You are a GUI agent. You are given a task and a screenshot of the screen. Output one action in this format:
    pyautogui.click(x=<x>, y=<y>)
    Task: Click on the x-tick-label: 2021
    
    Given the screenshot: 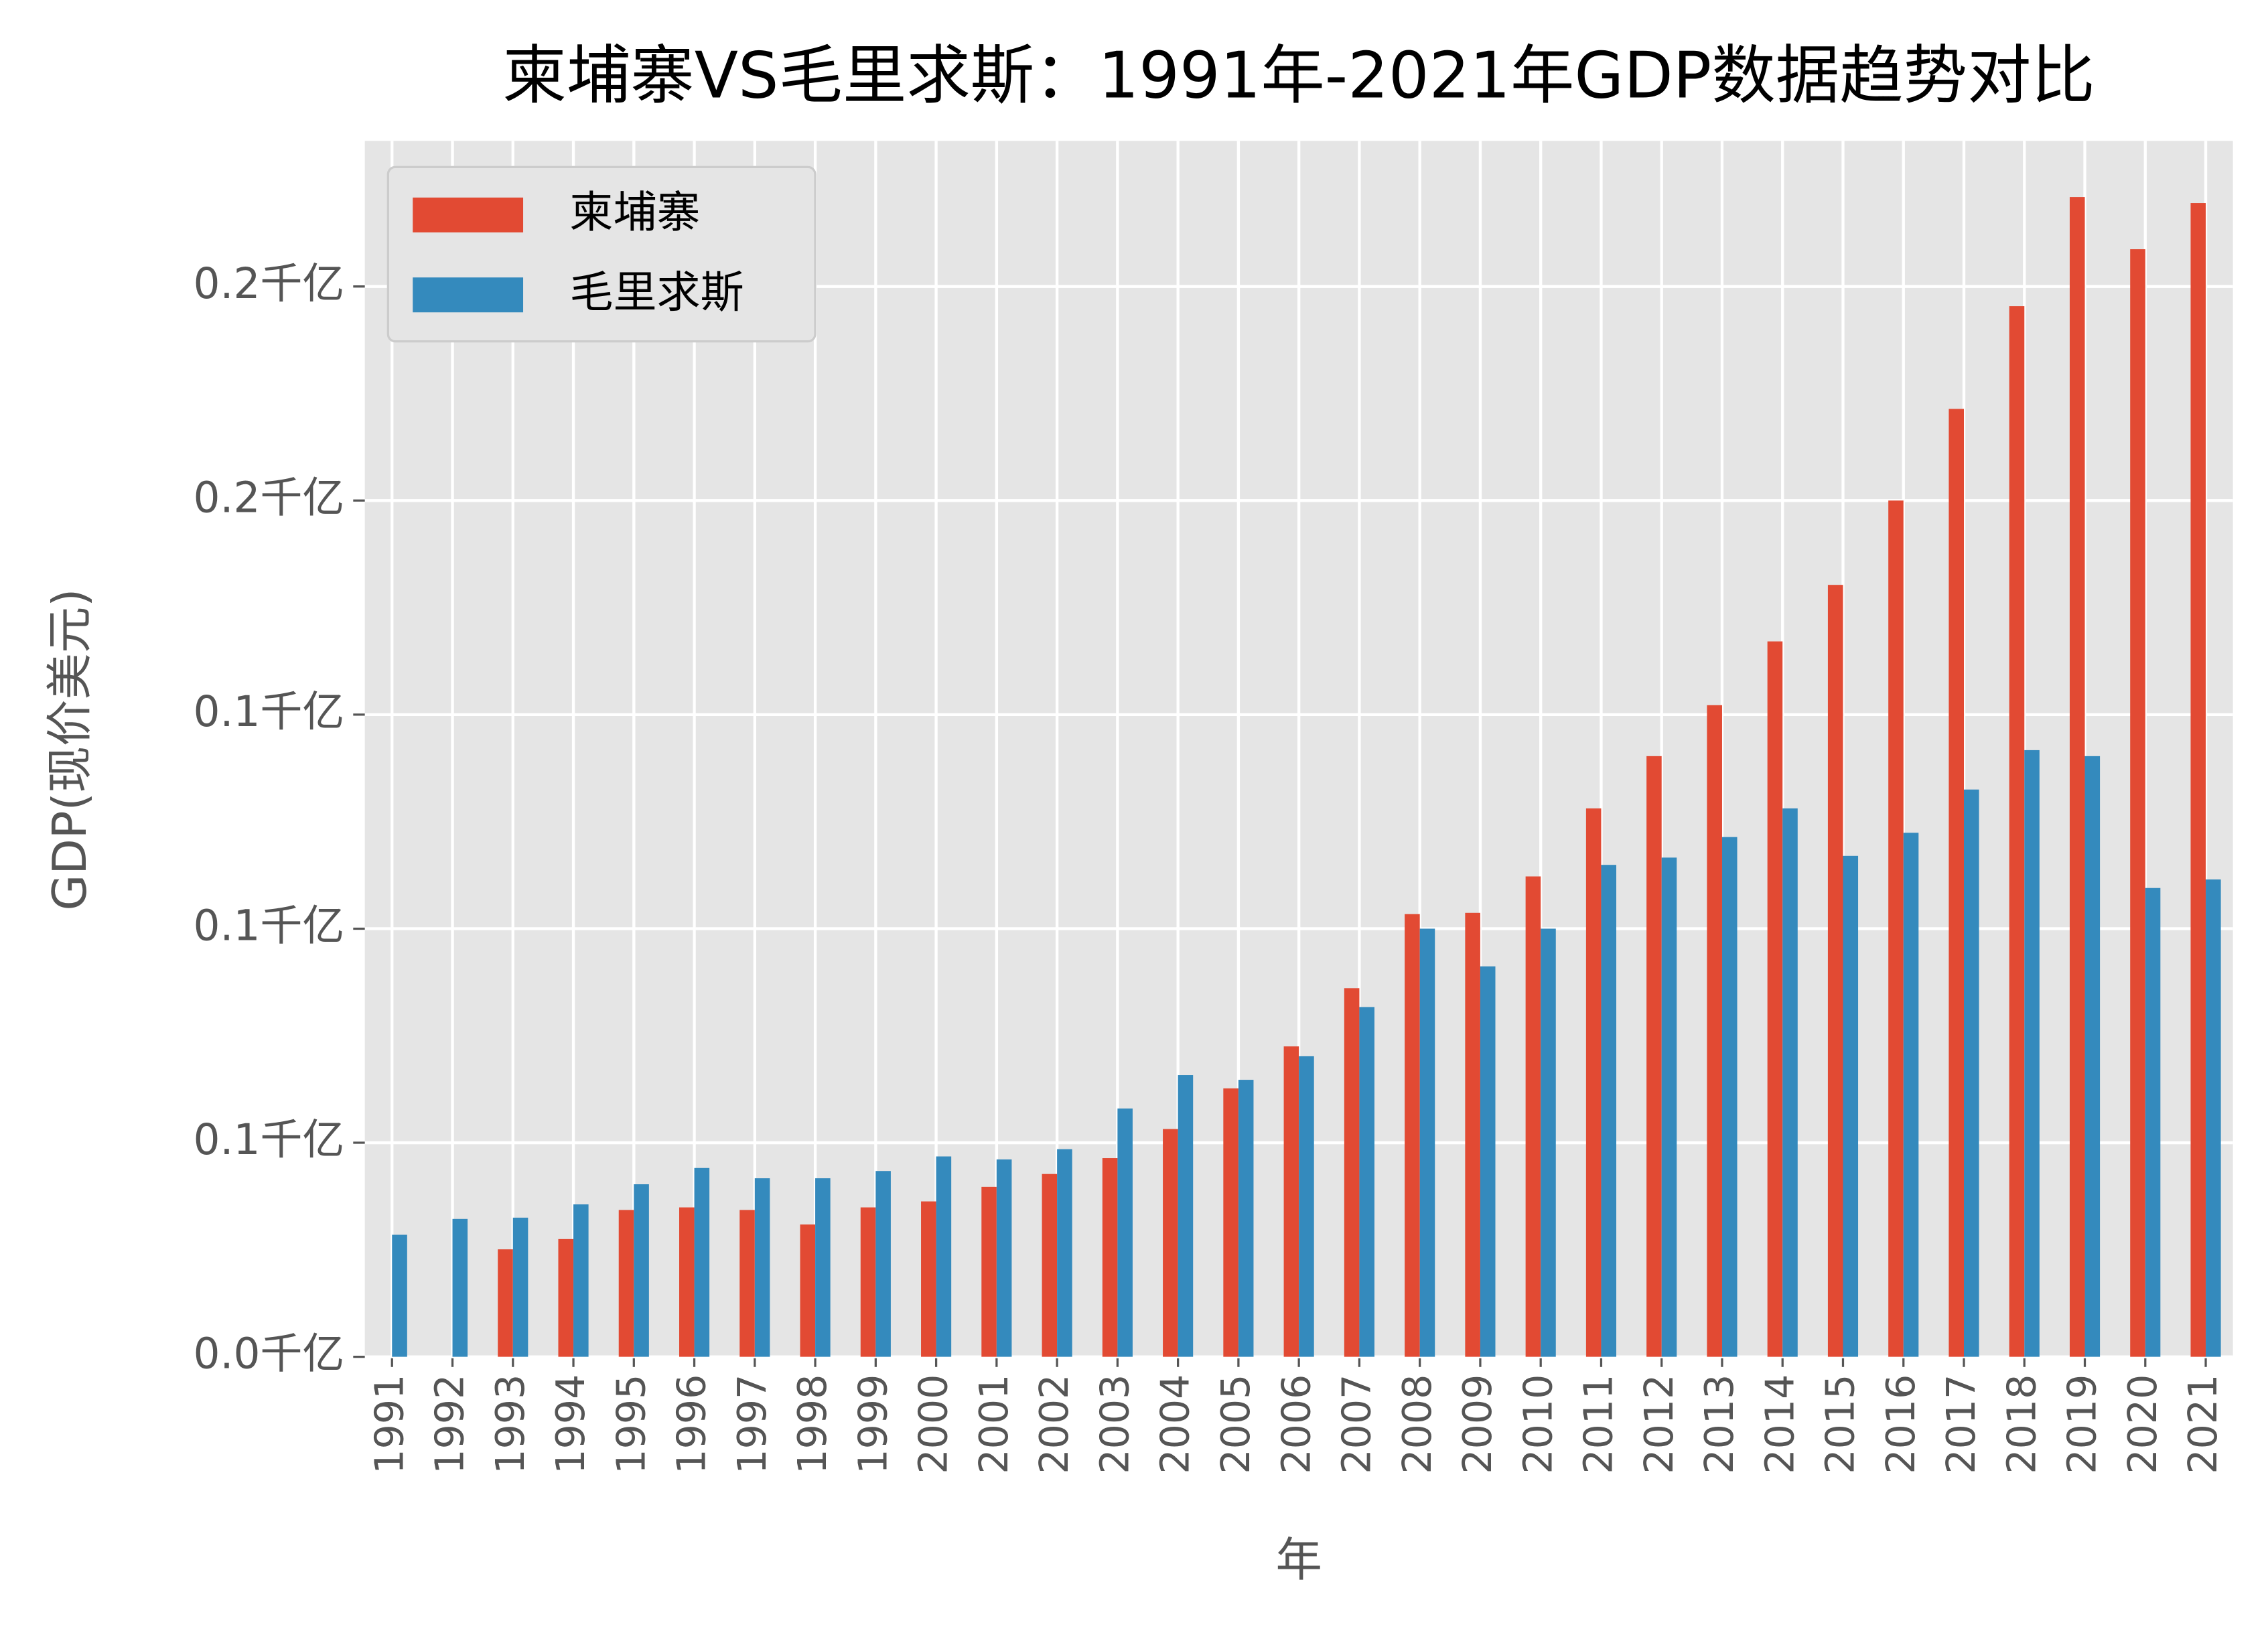 What is the action you would take?
    pyautogui.click(x=2203, y=1424)
    